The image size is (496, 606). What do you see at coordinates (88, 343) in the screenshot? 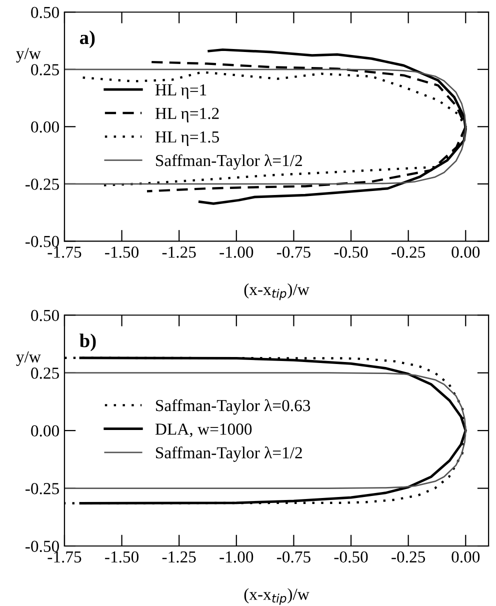
I see `annotation: b)` at bounding box center [88, 343].